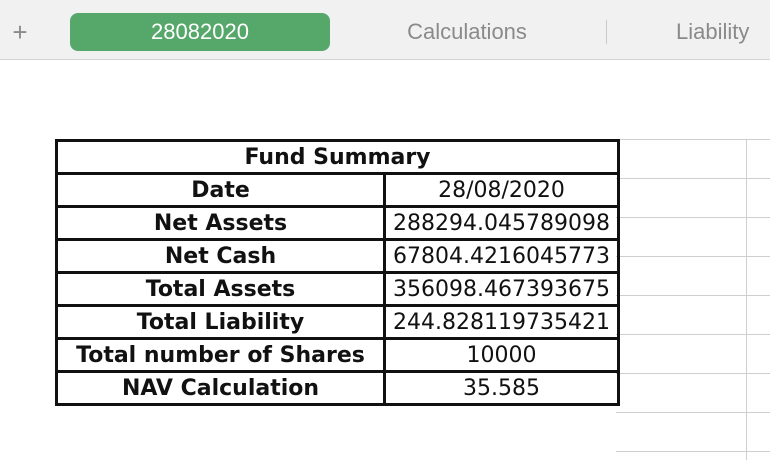 This screenshot has width=770, height=460. What do you see at coordinates (220, 355) in the screenshot?
I see `total-shares-label-cell: Total number of Shares` at bounding box center [220, 355].